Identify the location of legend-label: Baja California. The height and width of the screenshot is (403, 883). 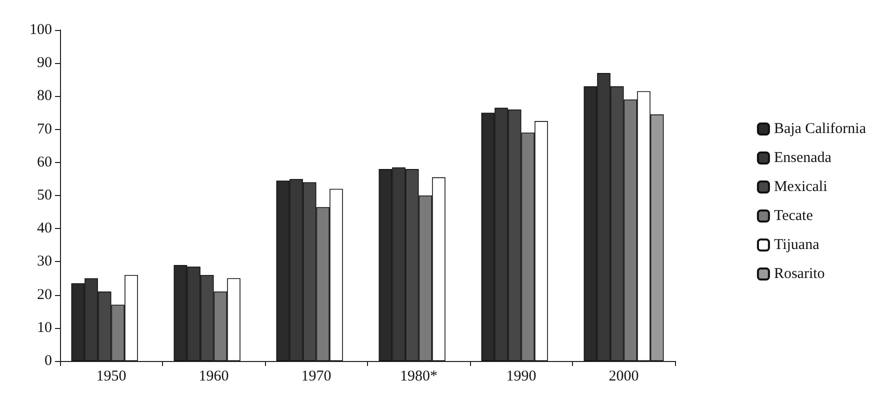
(820, 129).